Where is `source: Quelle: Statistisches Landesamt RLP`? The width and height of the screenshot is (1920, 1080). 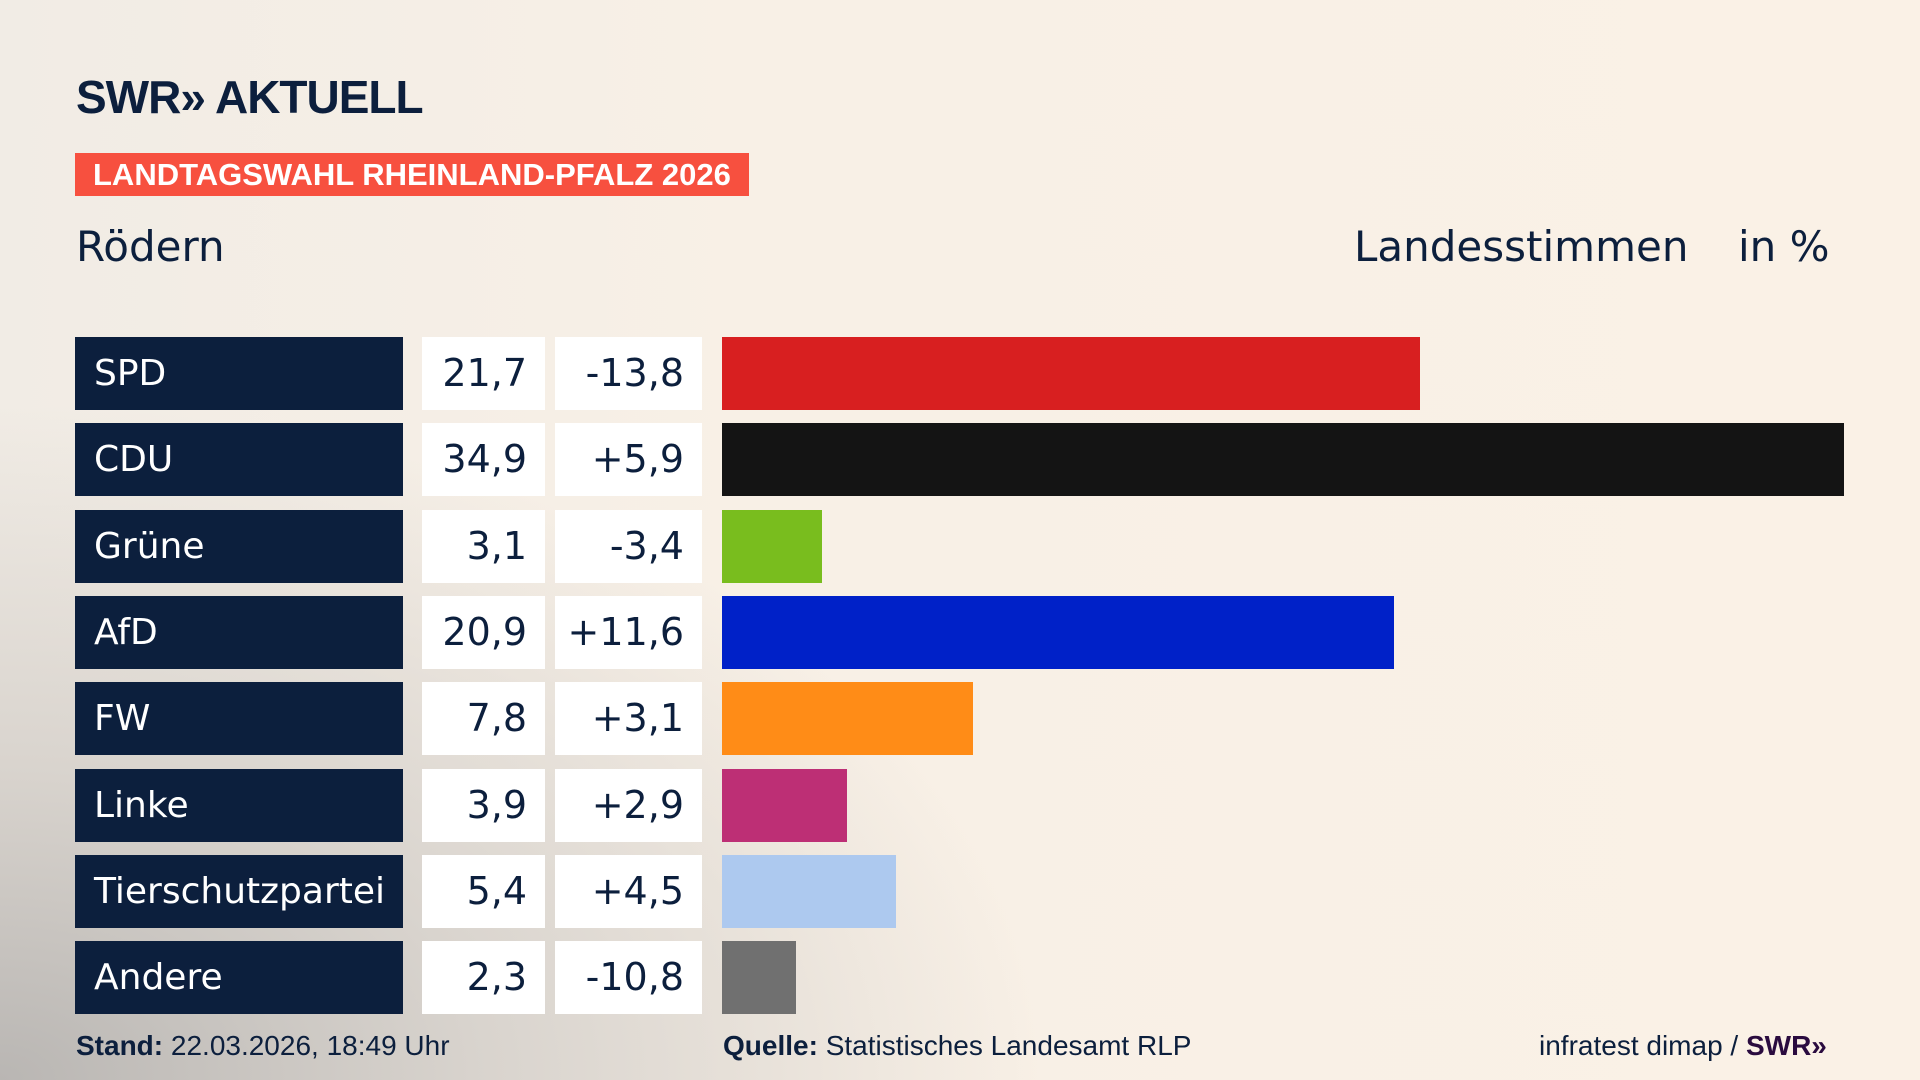 source: Quelle: Statistisches Landesamt RLP is located at coordinates (957, 1046).